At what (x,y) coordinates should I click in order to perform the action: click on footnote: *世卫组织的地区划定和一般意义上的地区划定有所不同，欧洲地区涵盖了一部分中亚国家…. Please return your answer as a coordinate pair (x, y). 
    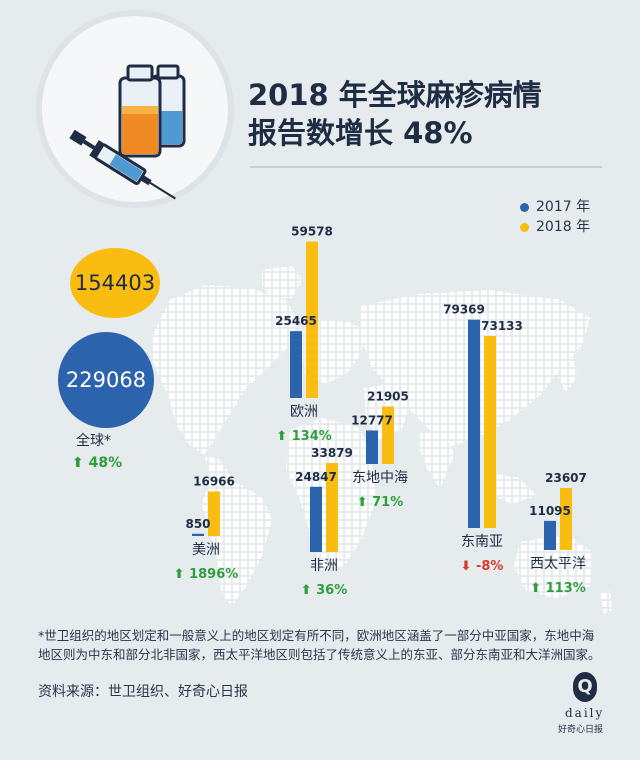
    Looking at the image, I should click on (319, 645).